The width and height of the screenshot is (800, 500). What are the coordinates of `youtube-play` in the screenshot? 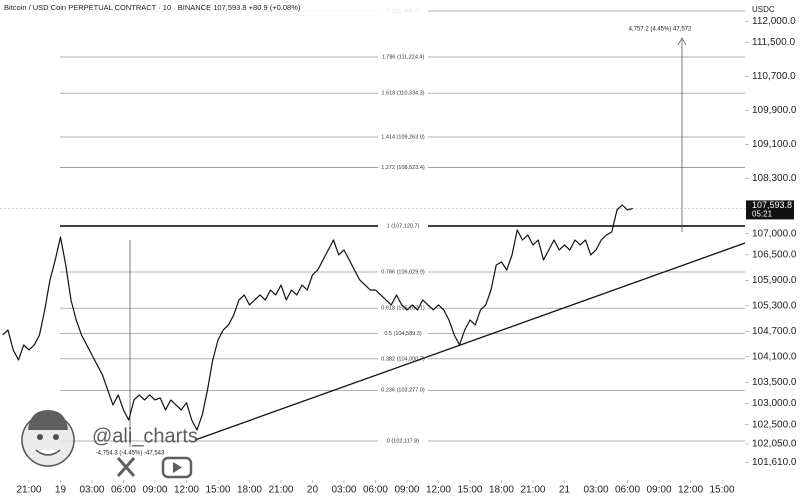 It's located at (177, 467).